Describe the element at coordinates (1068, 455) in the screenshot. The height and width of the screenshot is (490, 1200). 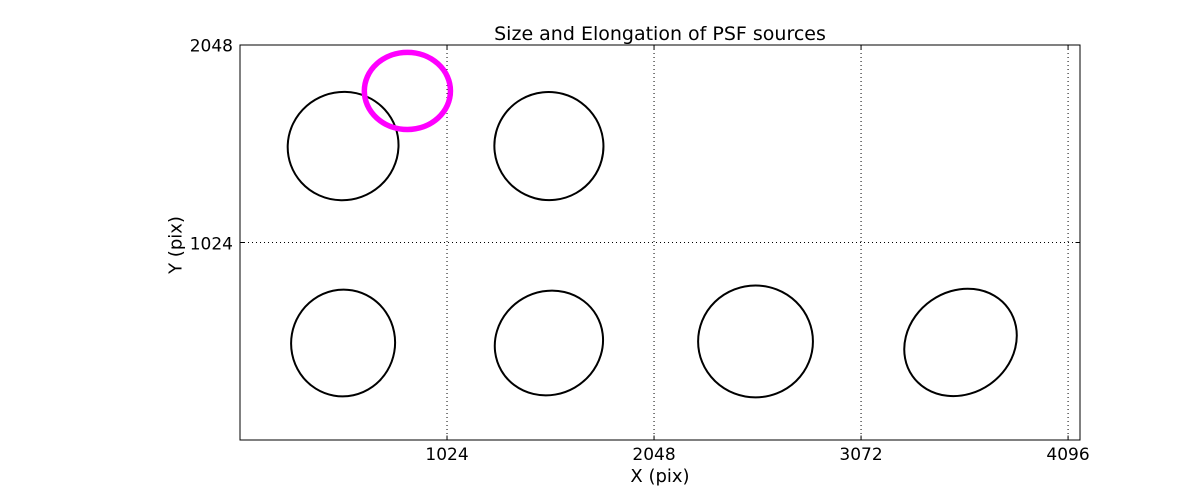
I see `x-tick-label-4096: 4096` at that location.